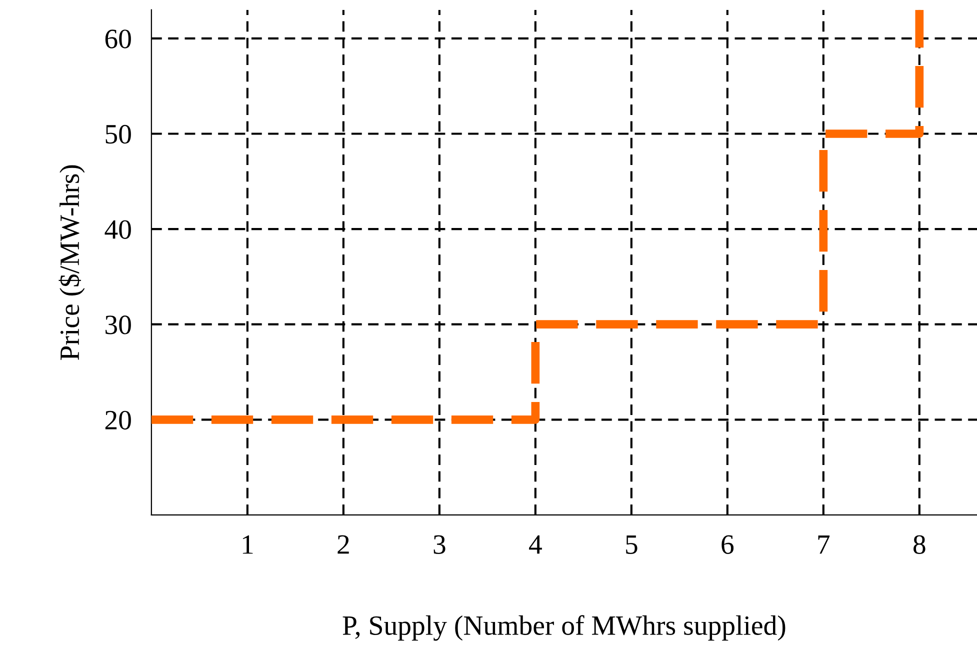 The image size is (977, 656). Describe the element at coordinates (118, 325) in the screenshot. I see `y-tick-label: 30` at that location.